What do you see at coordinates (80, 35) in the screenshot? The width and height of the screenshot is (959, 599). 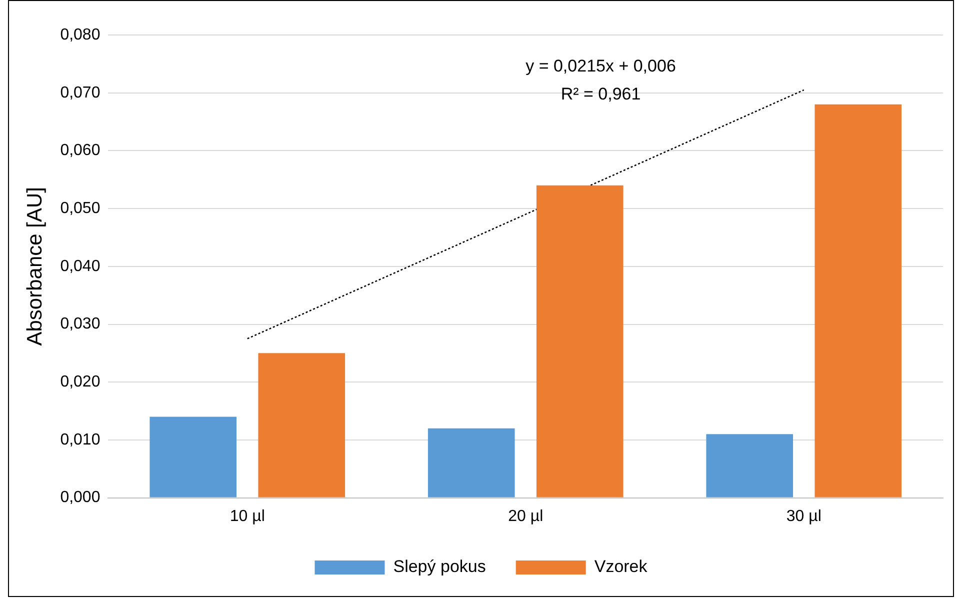 I see `y-tick-label: 0,080` at bounding box center [80, 35].